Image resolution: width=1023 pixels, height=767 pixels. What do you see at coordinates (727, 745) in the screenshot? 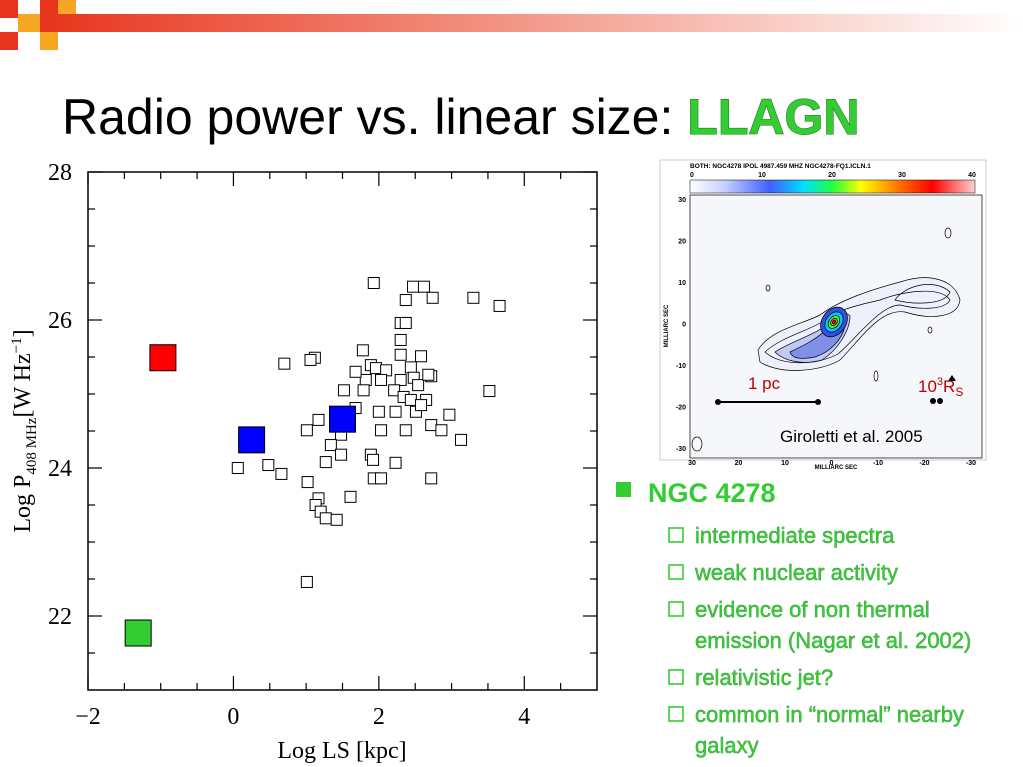
I see `bullet-item: galaxy` at bounding box center [727, 745].